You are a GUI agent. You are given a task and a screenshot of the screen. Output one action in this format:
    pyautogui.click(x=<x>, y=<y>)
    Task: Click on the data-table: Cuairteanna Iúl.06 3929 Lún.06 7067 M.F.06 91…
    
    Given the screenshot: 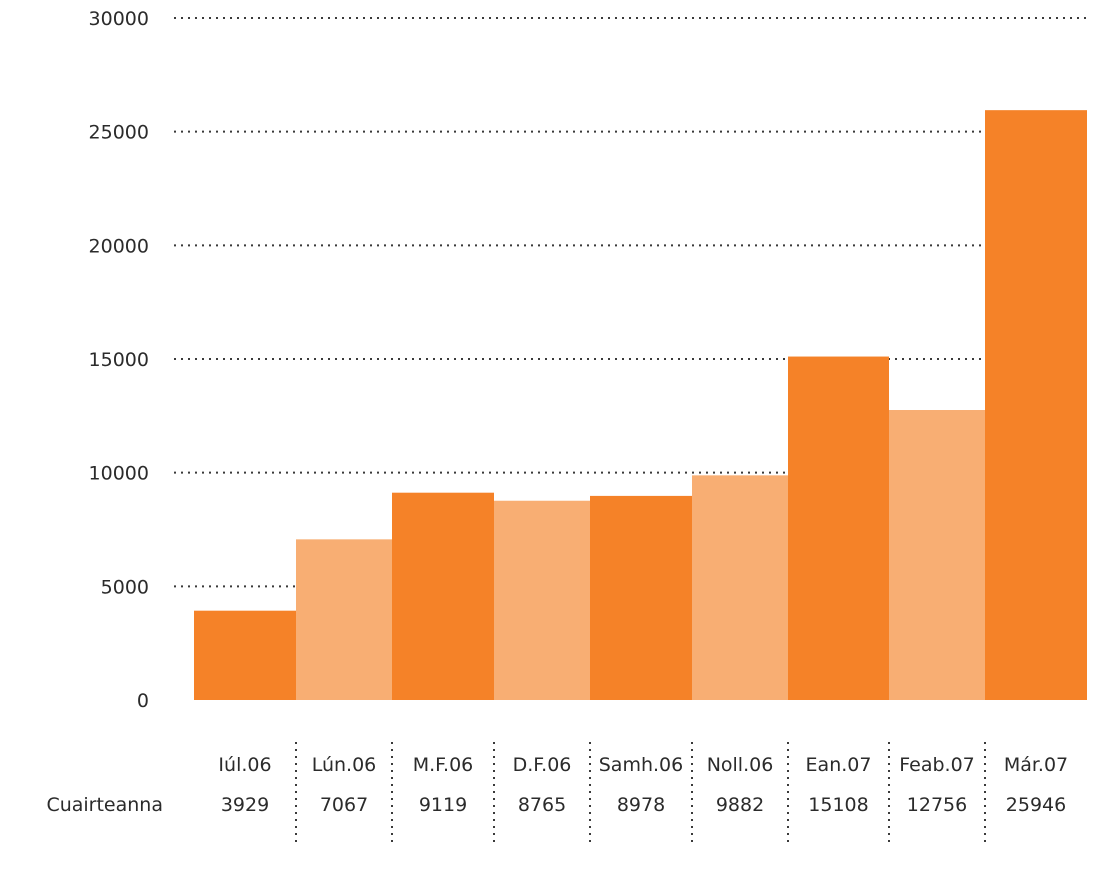 What is the action you would take?
    pyautogui.click(x=557, y=793)
    